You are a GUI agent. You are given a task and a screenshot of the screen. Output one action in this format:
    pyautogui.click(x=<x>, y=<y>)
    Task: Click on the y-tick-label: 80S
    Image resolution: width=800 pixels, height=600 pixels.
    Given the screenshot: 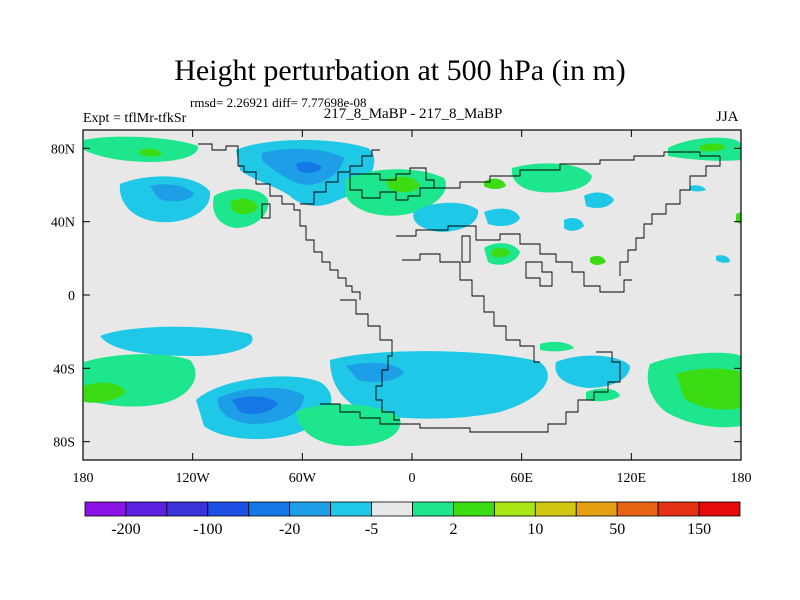 What is the action you would take?
    pyautogui.click(x=64, y=443)
    